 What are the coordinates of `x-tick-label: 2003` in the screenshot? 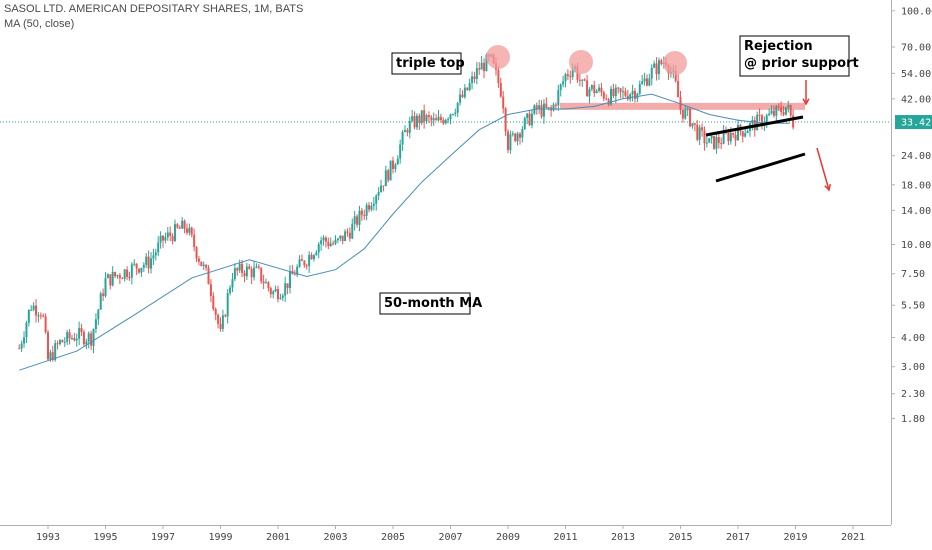 It's located at (335, 537).